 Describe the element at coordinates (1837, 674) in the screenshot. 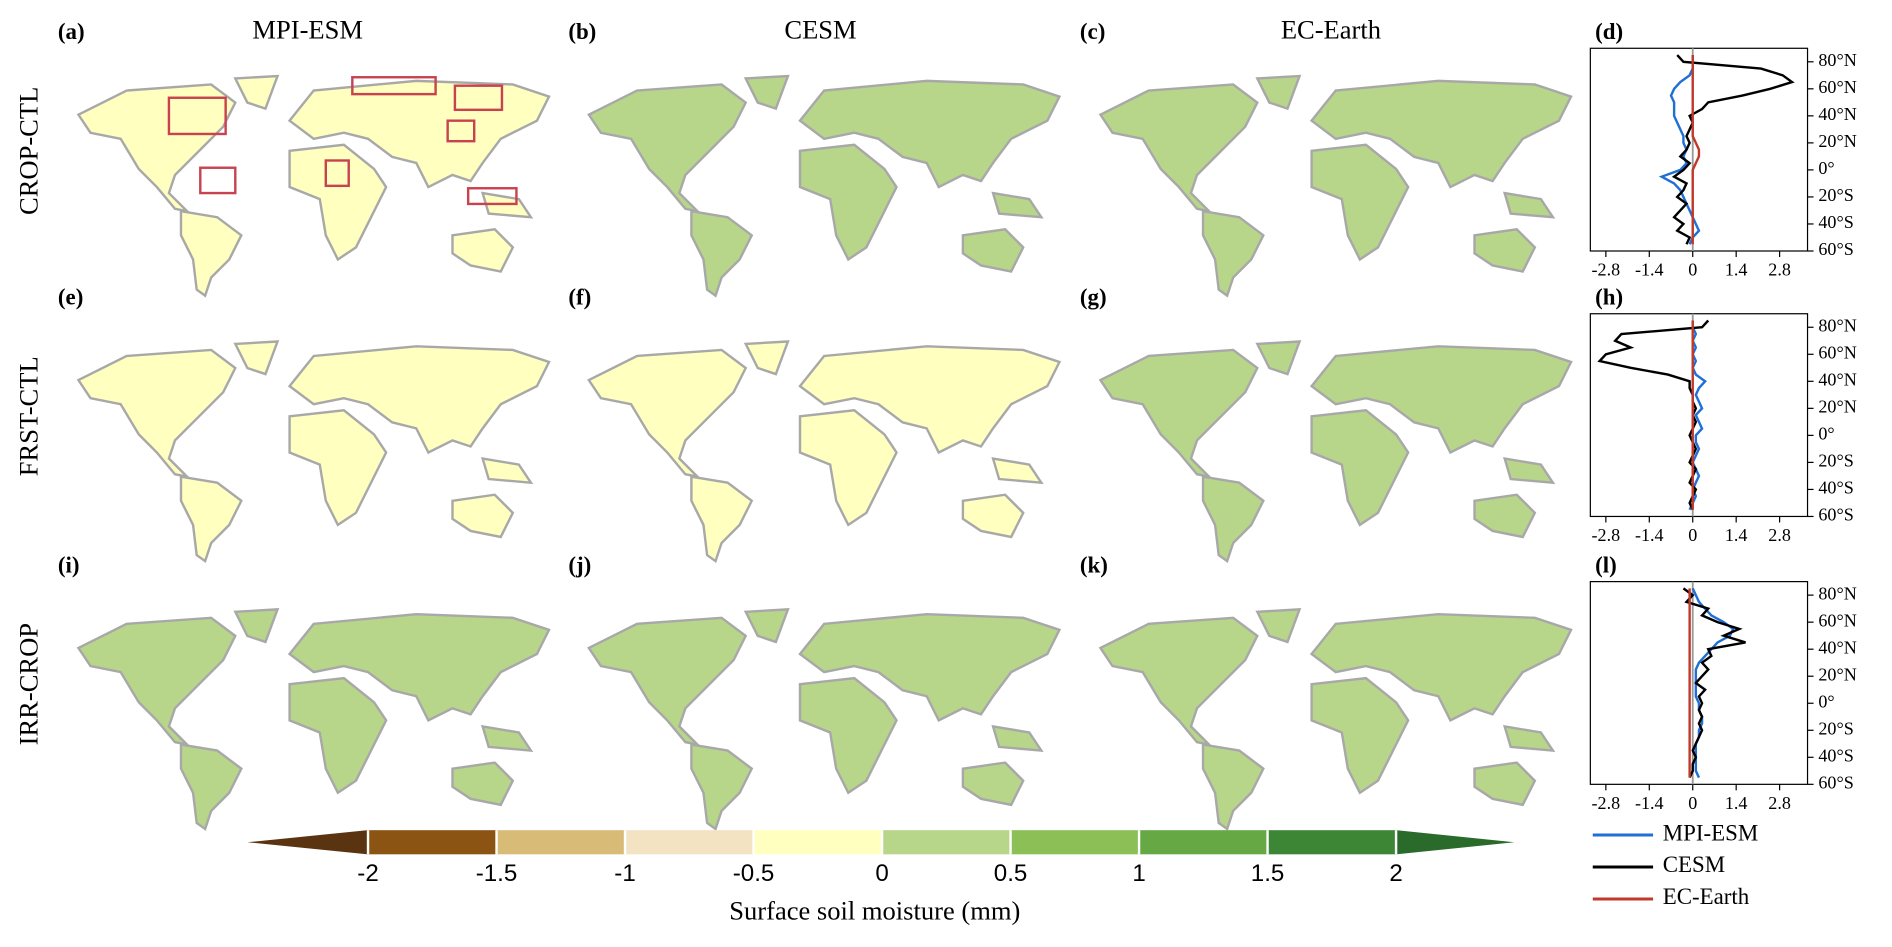

I see `y-tick-label: 20°N` at that location.